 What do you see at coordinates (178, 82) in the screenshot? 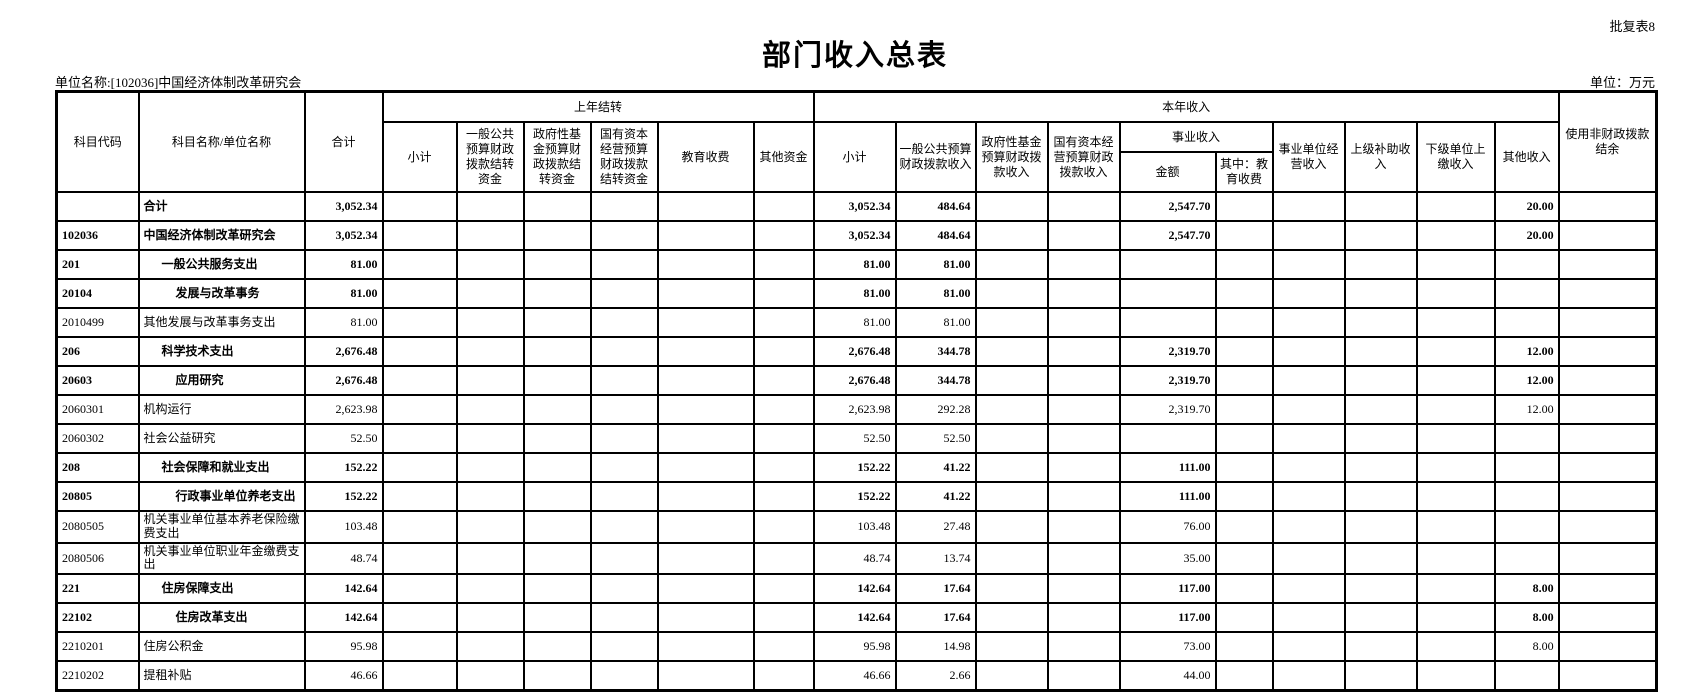
I see `unit-name-label: 单位名称:[102036]中国经济体制改革研究会` at bounding box center [178, 82].